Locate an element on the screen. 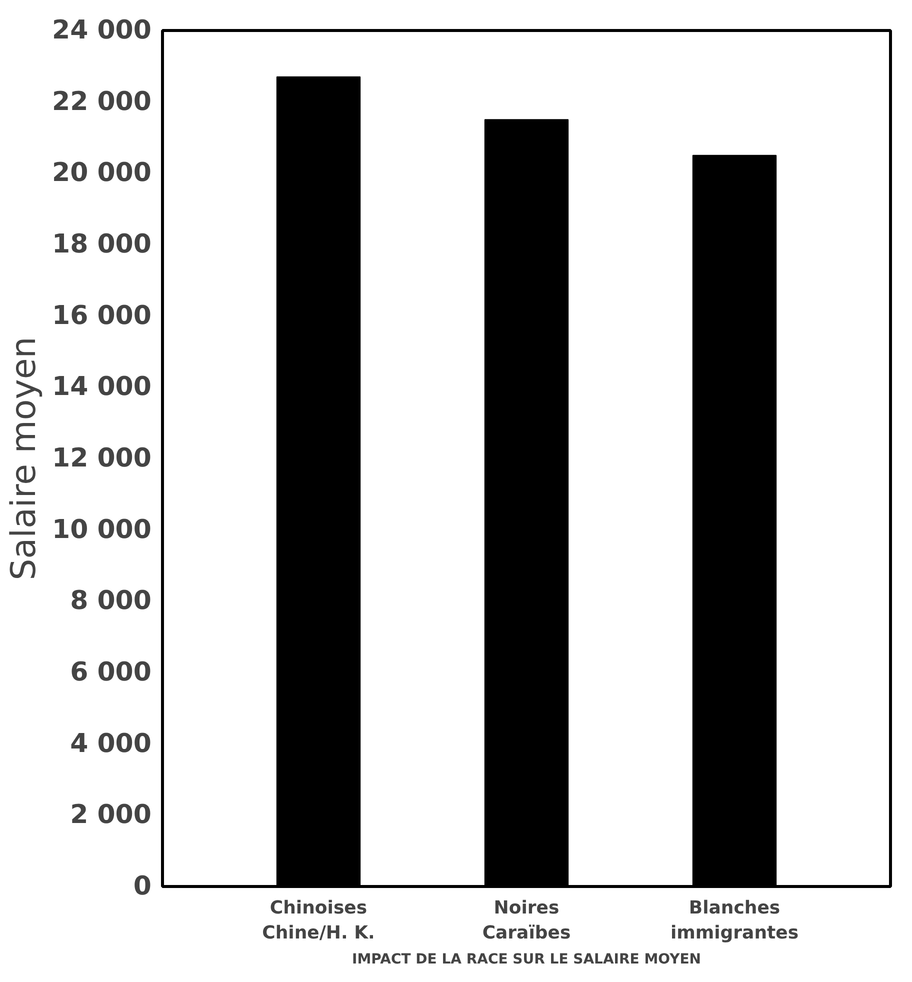  y-tick-label: 4 000 is located at coordinates (111, 743).